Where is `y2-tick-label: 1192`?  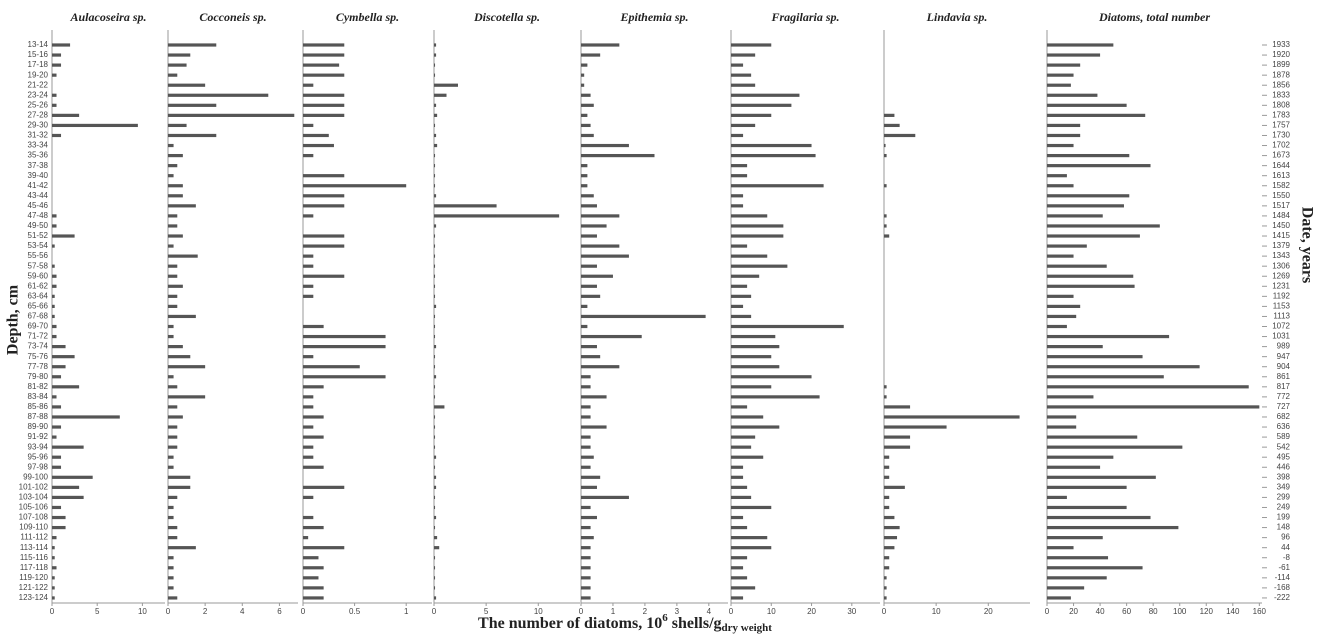 y2-tick-label: 1192 is located at coordinates (1282, 295).